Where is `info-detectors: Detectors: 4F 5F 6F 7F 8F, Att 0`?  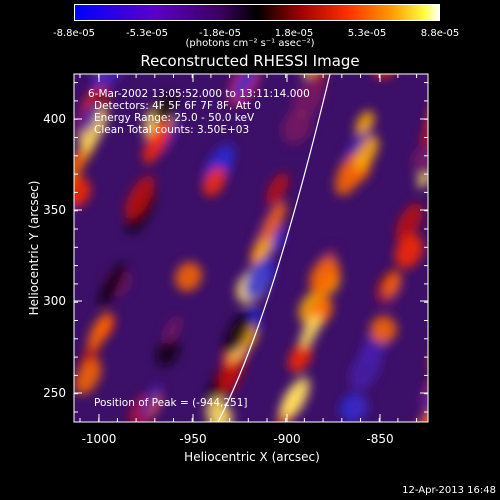 info-detectors: Detectors: 4F 5F 6F 7F 8F, Att 0 is located at coordinates (177, 106).